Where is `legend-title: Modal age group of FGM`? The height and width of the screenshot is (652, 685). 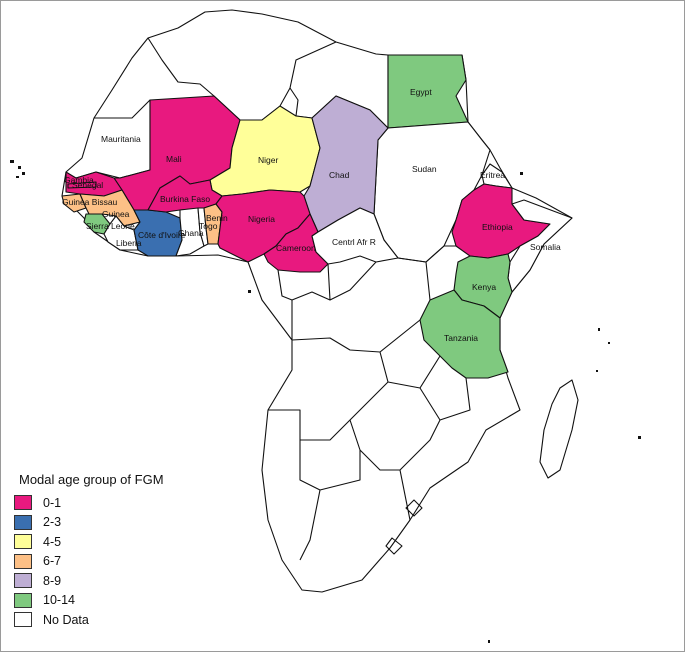
legend-title: Modal age group of FGM is located at coordinates (91, 479).